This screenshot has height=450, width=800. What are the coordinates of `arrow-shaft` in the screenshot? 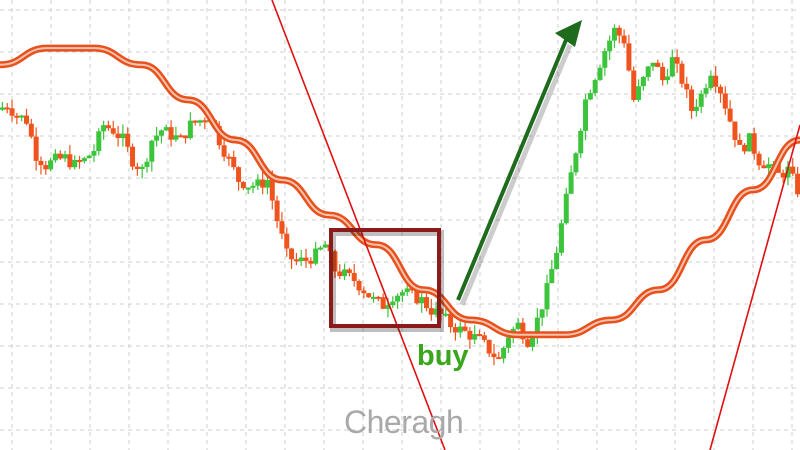 It's located at (512, 170).